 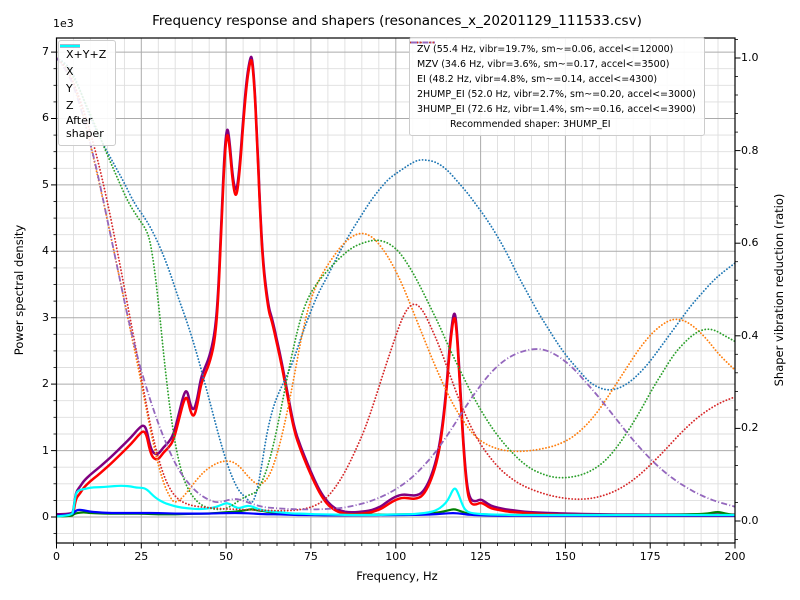 What do you see at coordinates (45, 384) in the screenshot?
I see `y-left-tick-label: 2` at bounding box center [45, 384].